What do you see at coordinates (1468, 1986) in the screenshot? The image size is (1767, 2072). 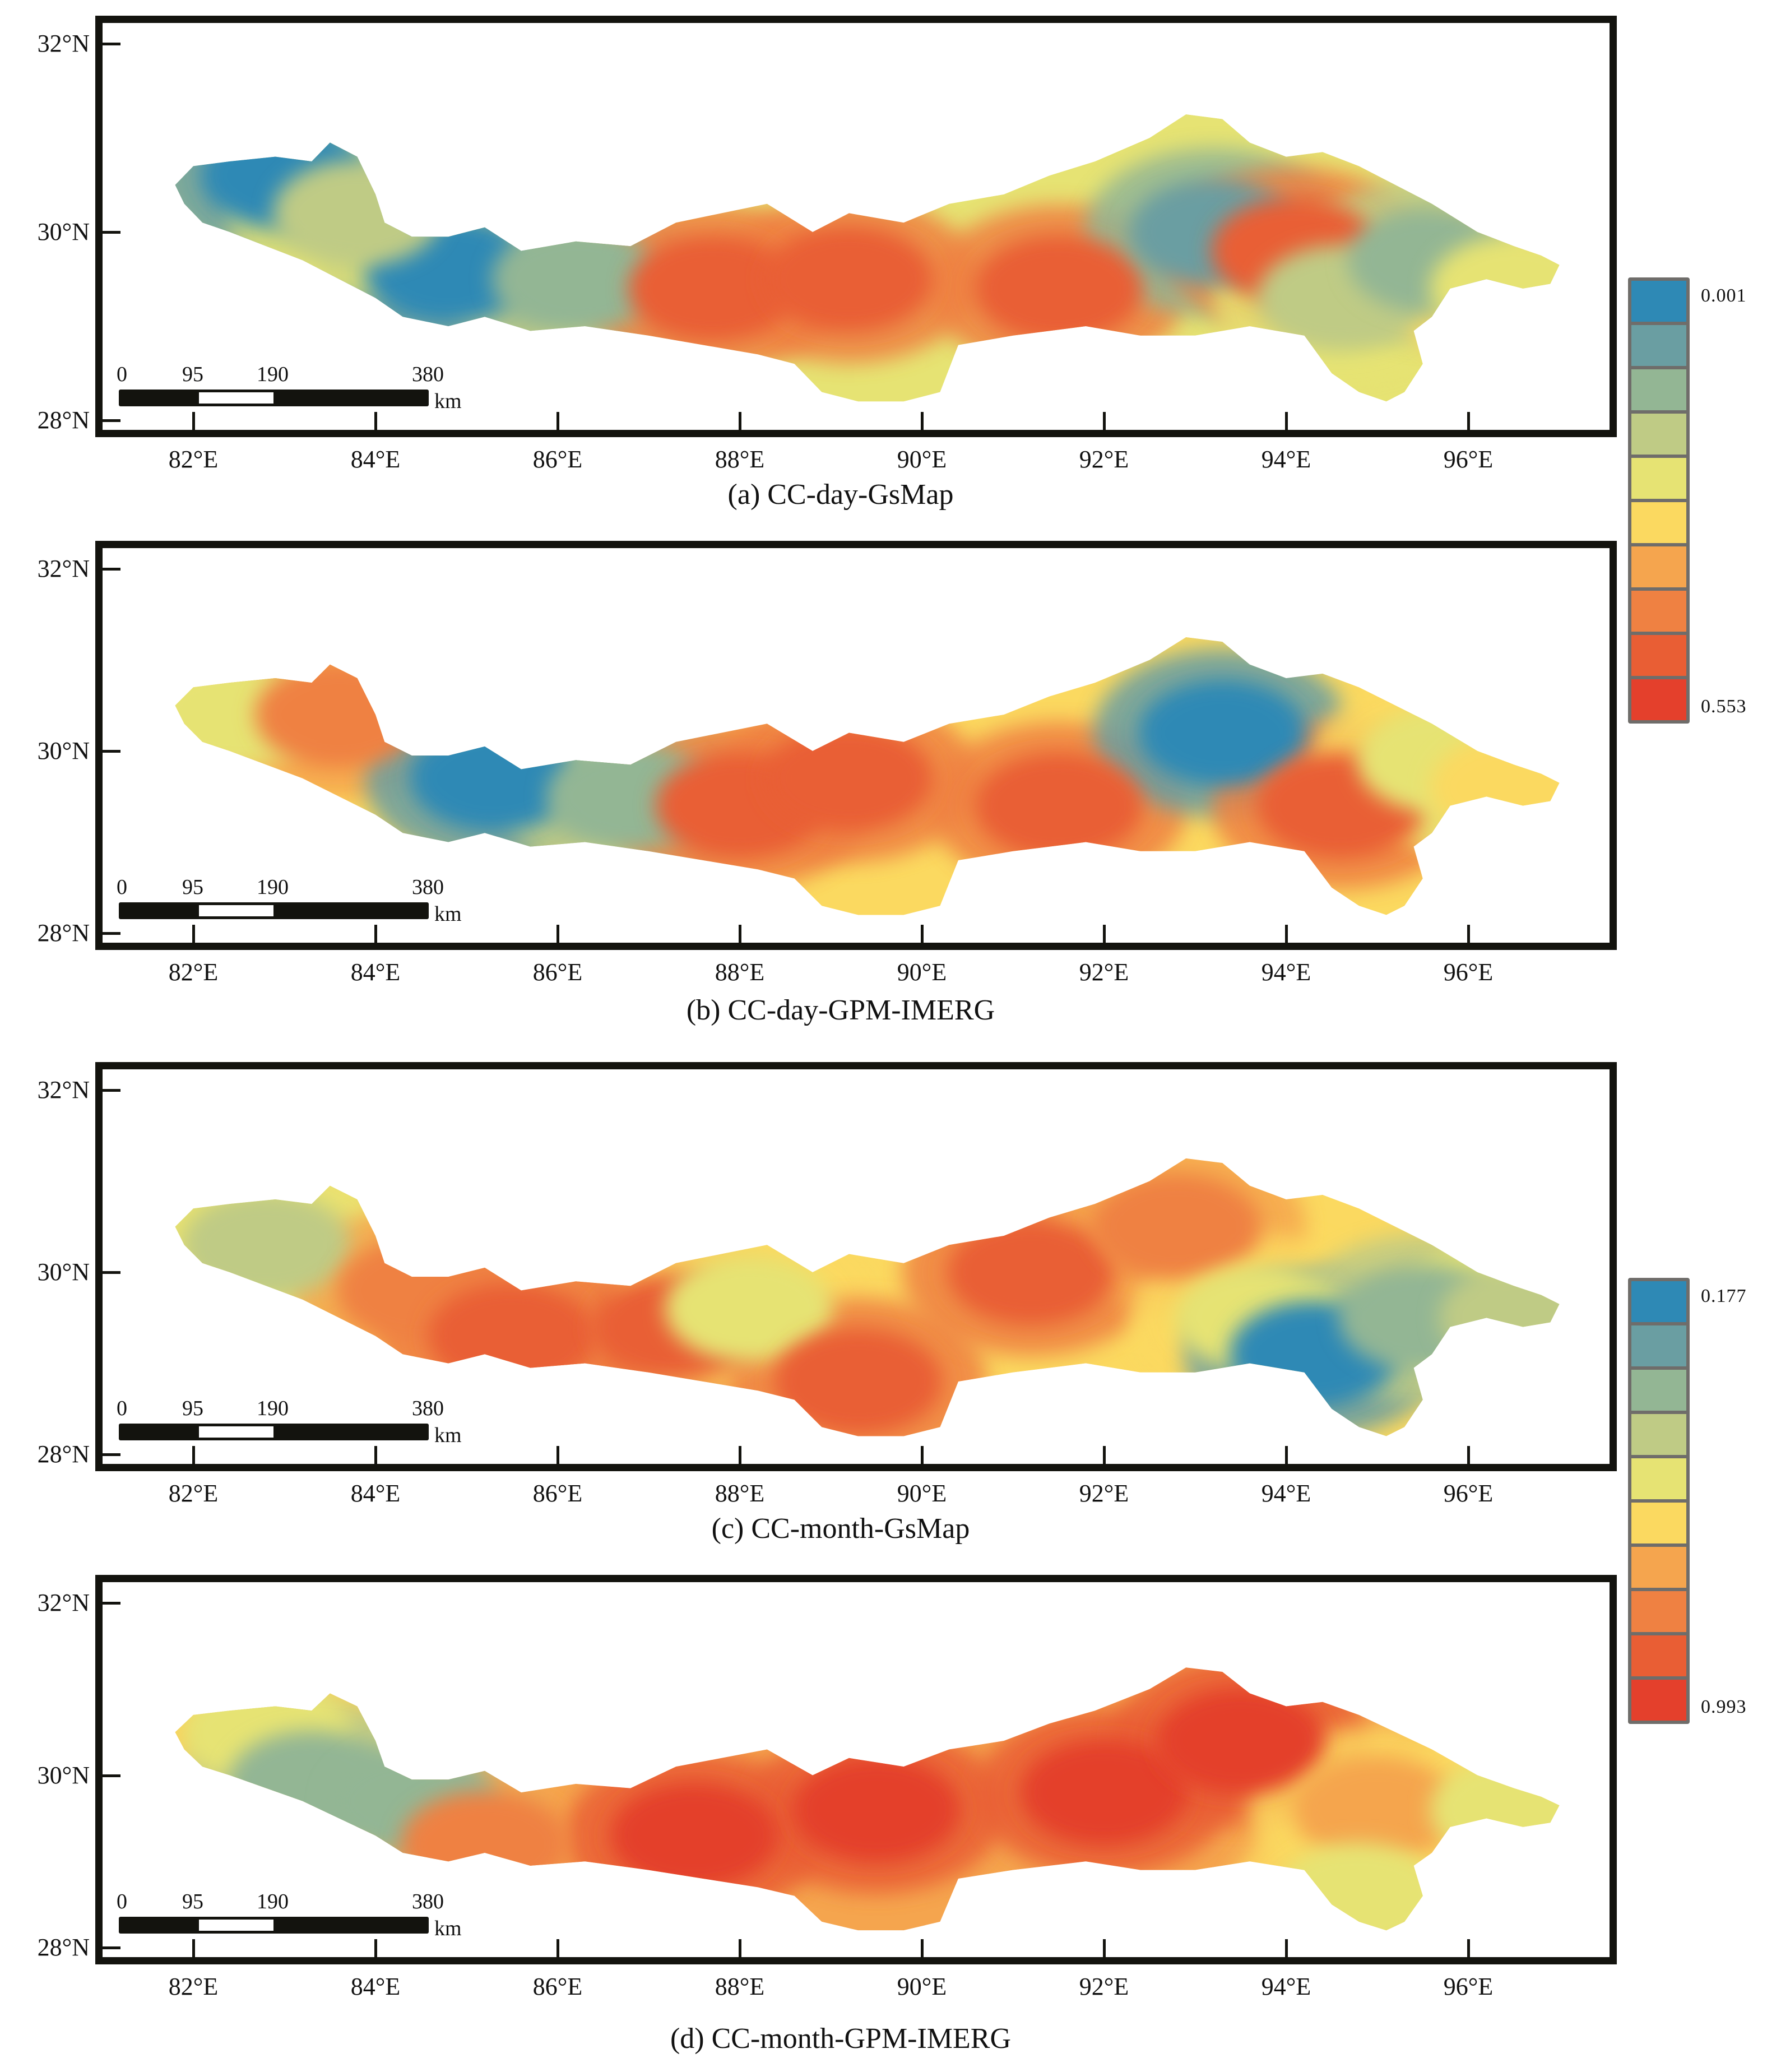 I see `lon-label: 96°E` at bounding box center [1468, 1986].